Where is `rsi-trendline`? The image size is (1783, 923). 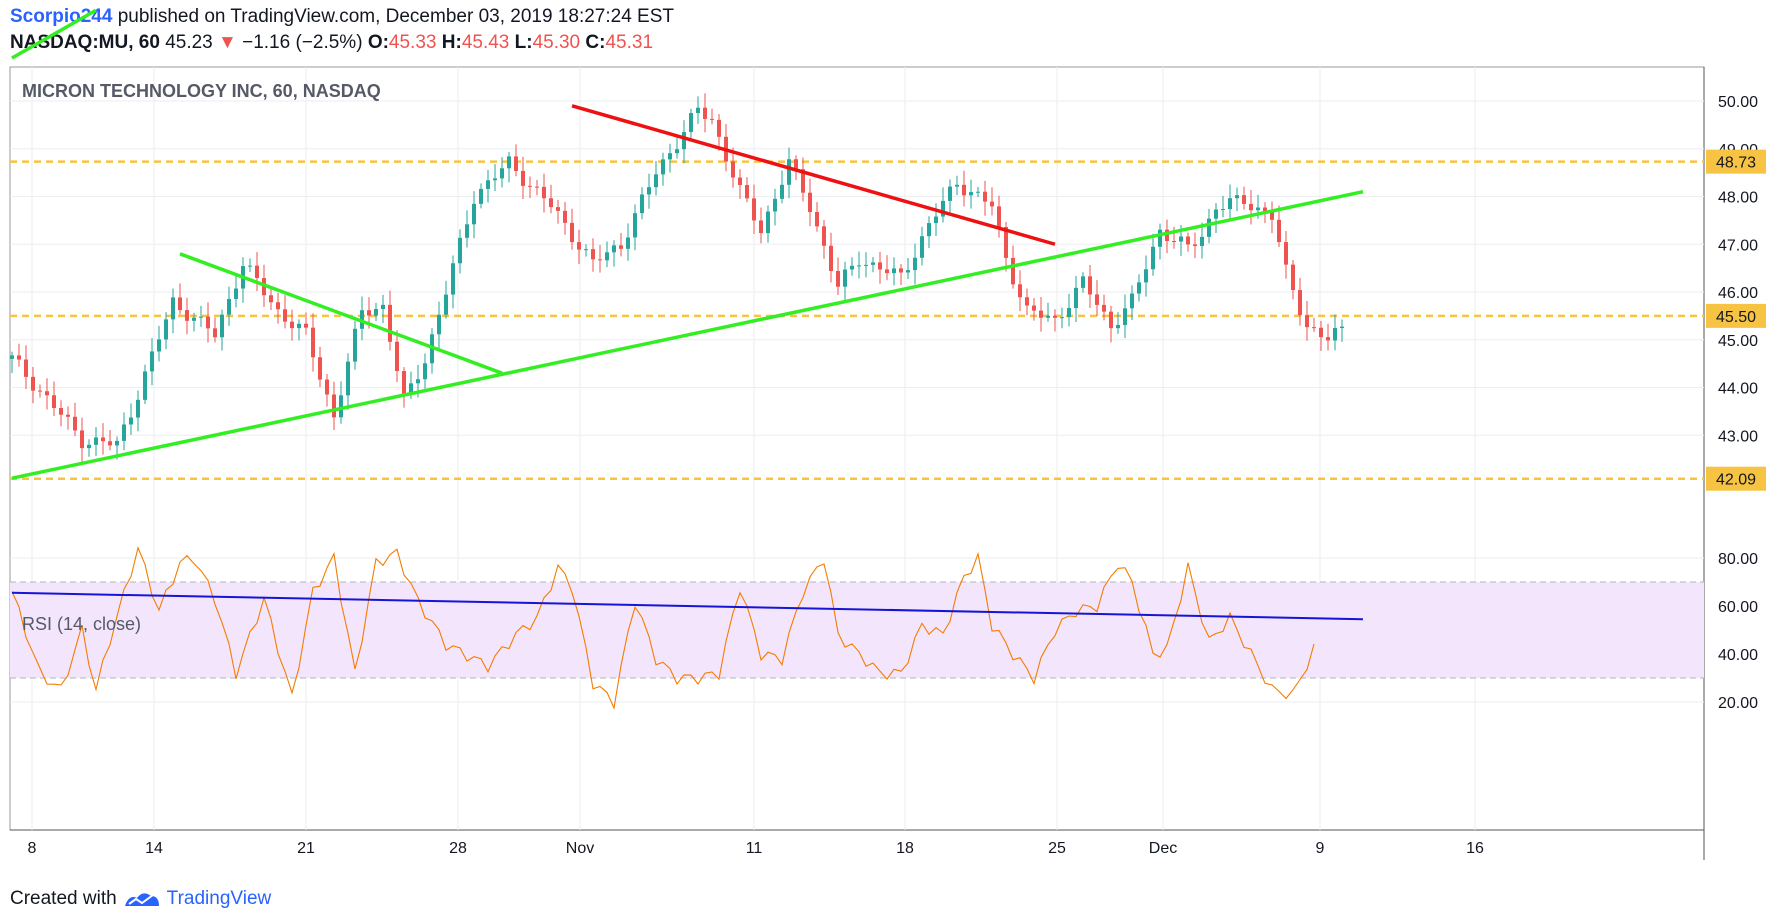 rsi-trendline is located at coordinates (687, 606).